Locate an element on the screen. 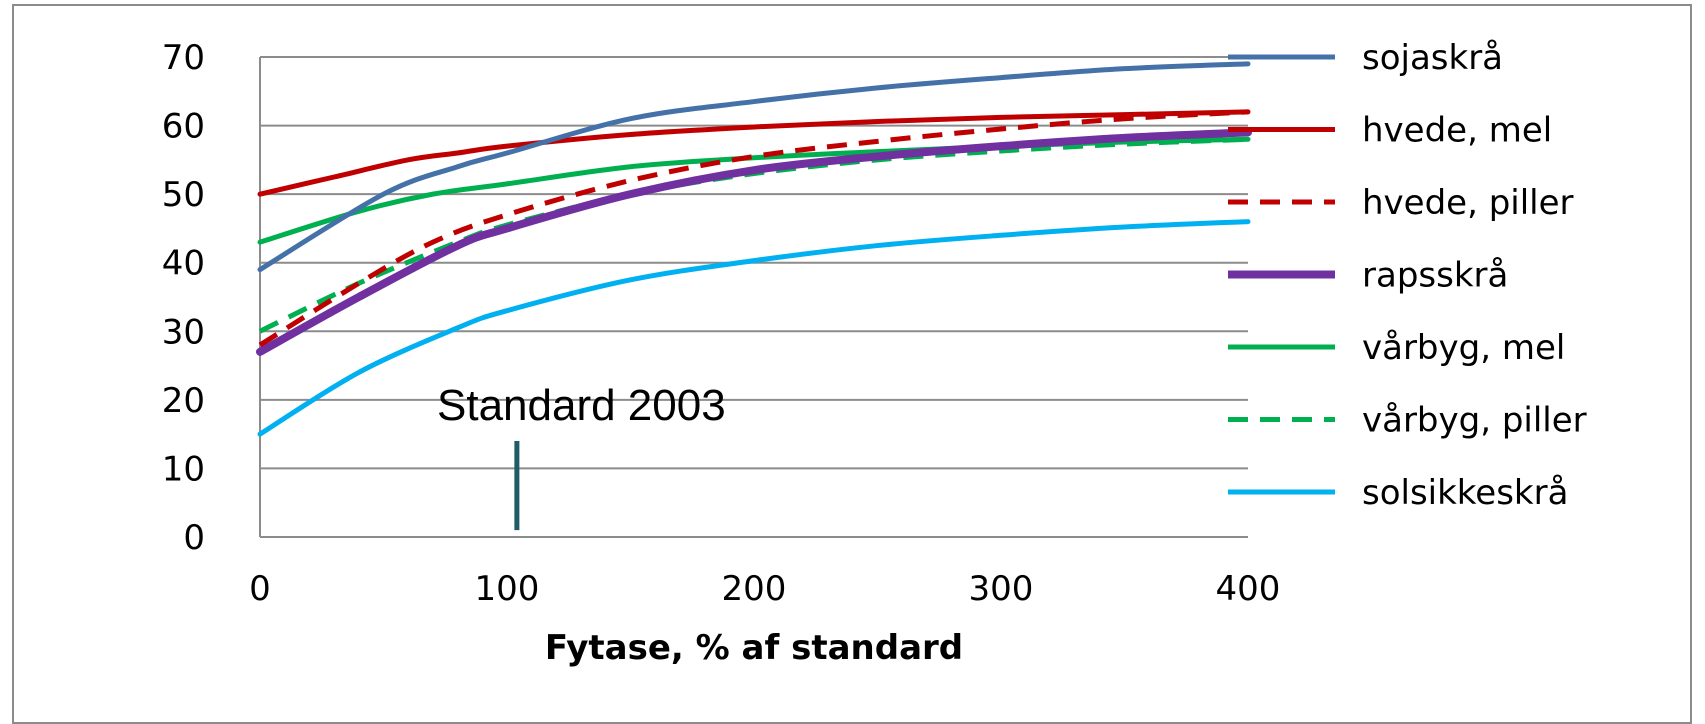 This screenshot has height=724, width=1705. y-tick-0: 0 is located at coordinates (194, 538).